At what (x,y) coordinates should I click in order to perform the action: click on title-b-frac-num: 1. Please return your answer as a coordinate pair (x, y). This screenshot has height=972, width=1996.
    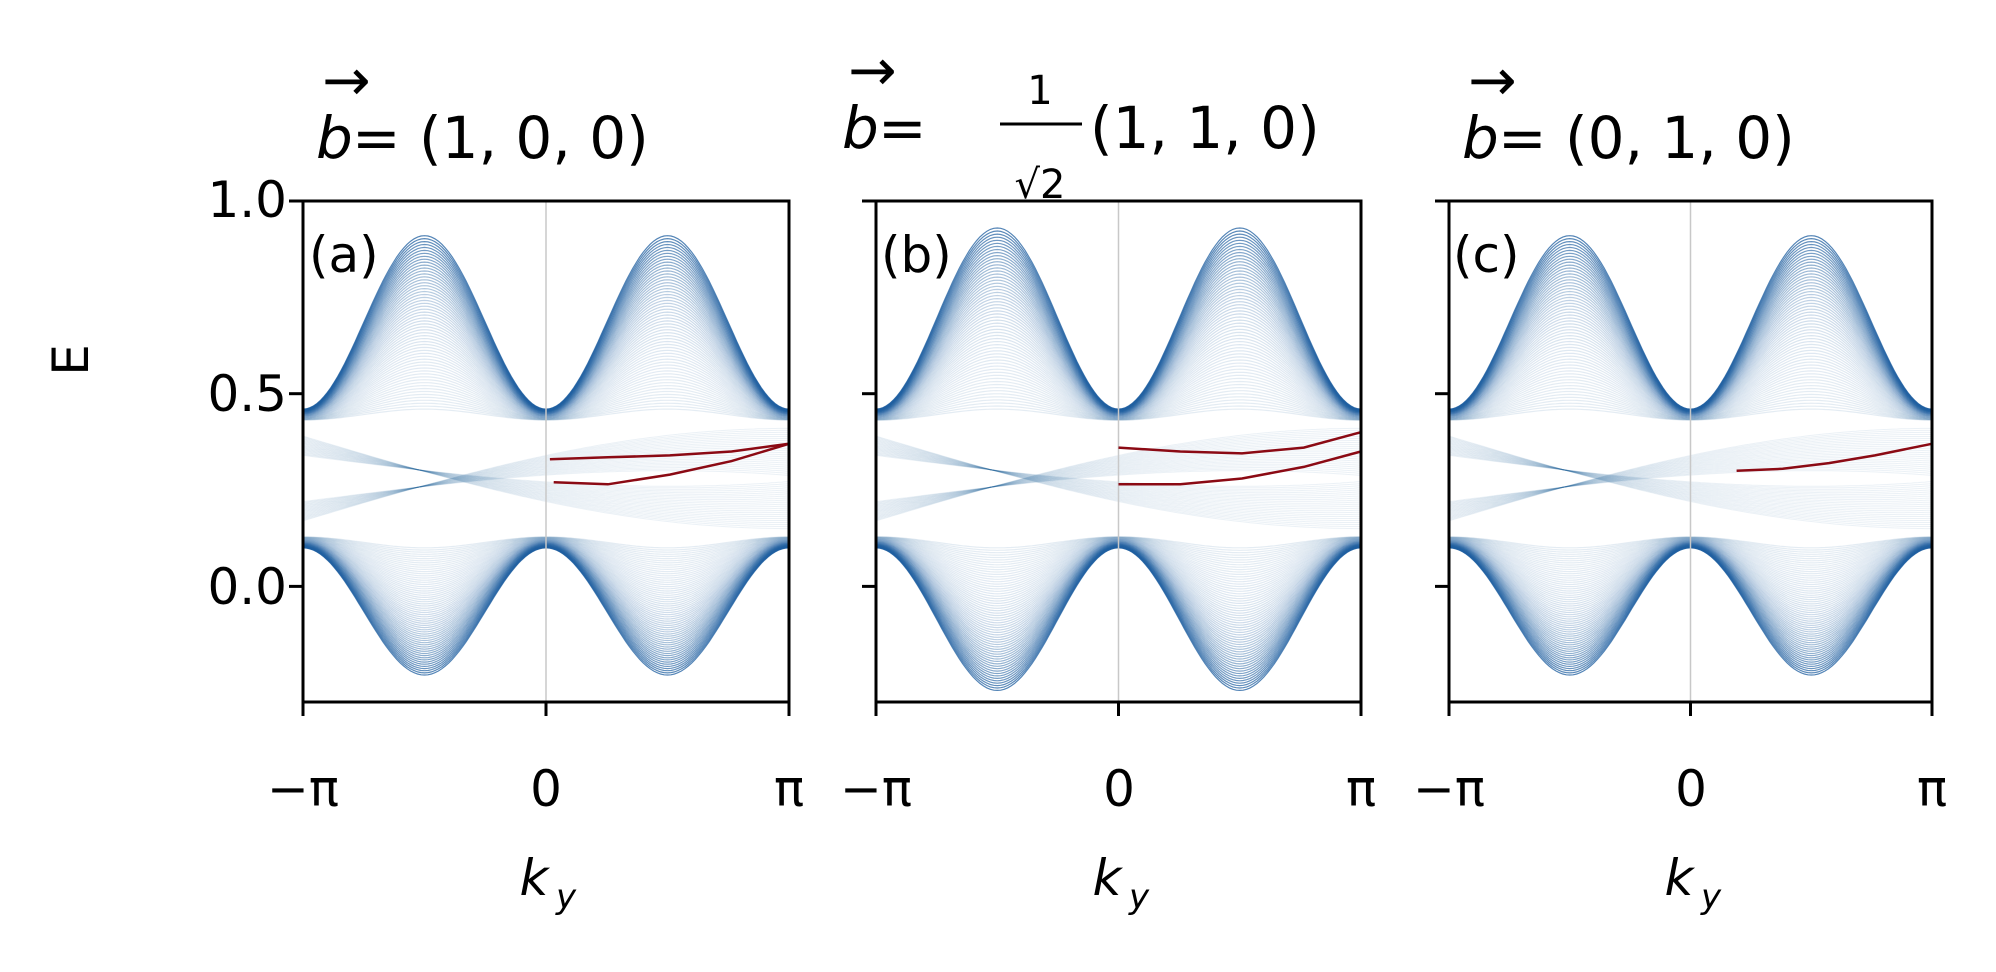
    Looking at the image, I should click on (1039, 91).